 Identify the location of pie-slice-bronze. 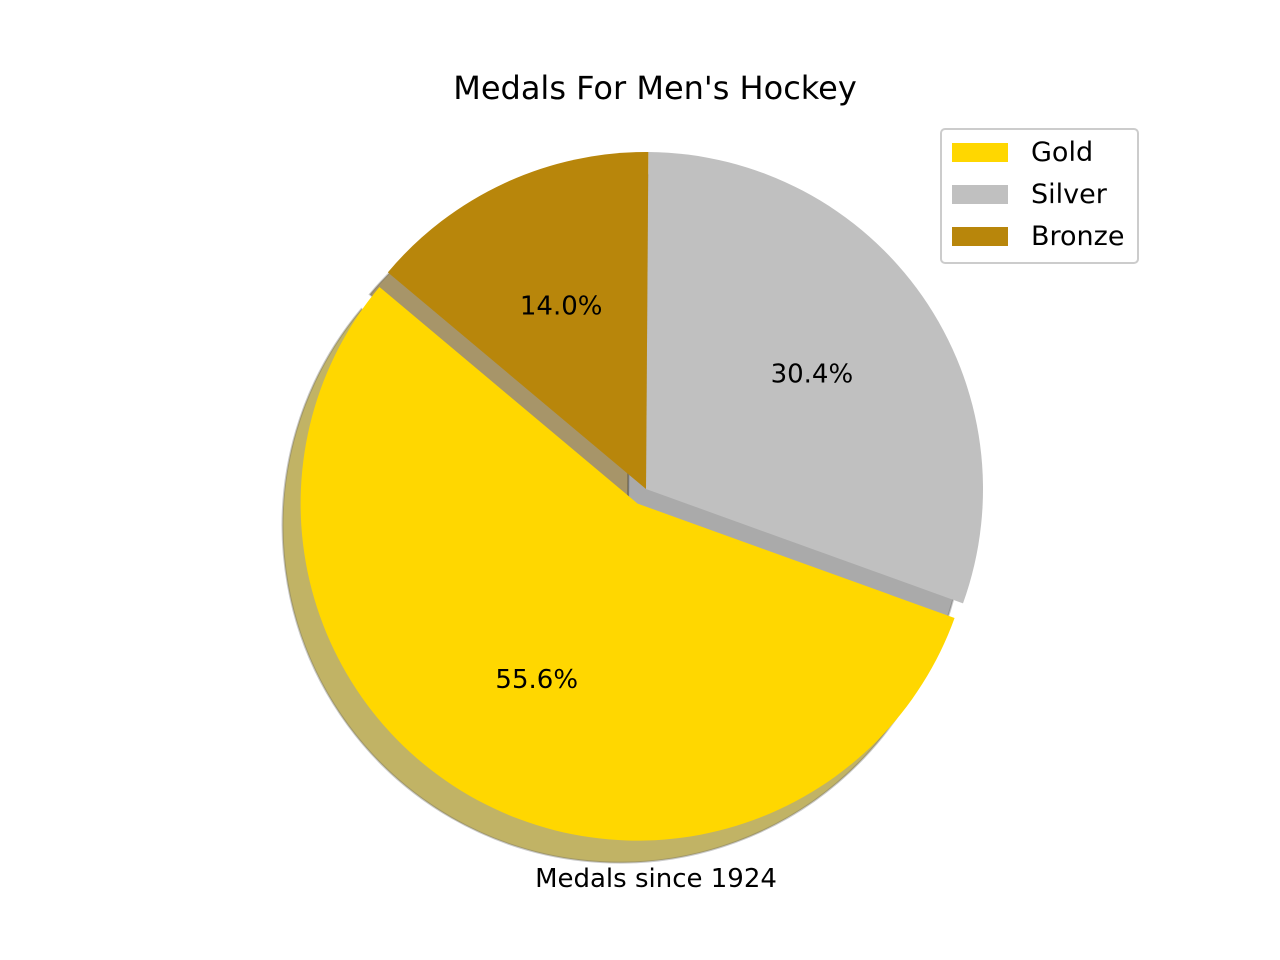
(518, 320).